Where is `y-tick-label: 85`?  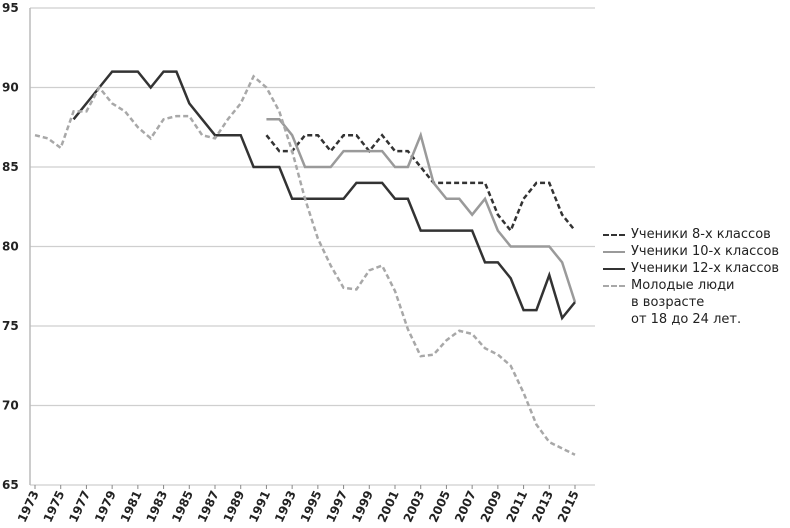 y-tick-label: 85 is located at coordinates (10, 167).